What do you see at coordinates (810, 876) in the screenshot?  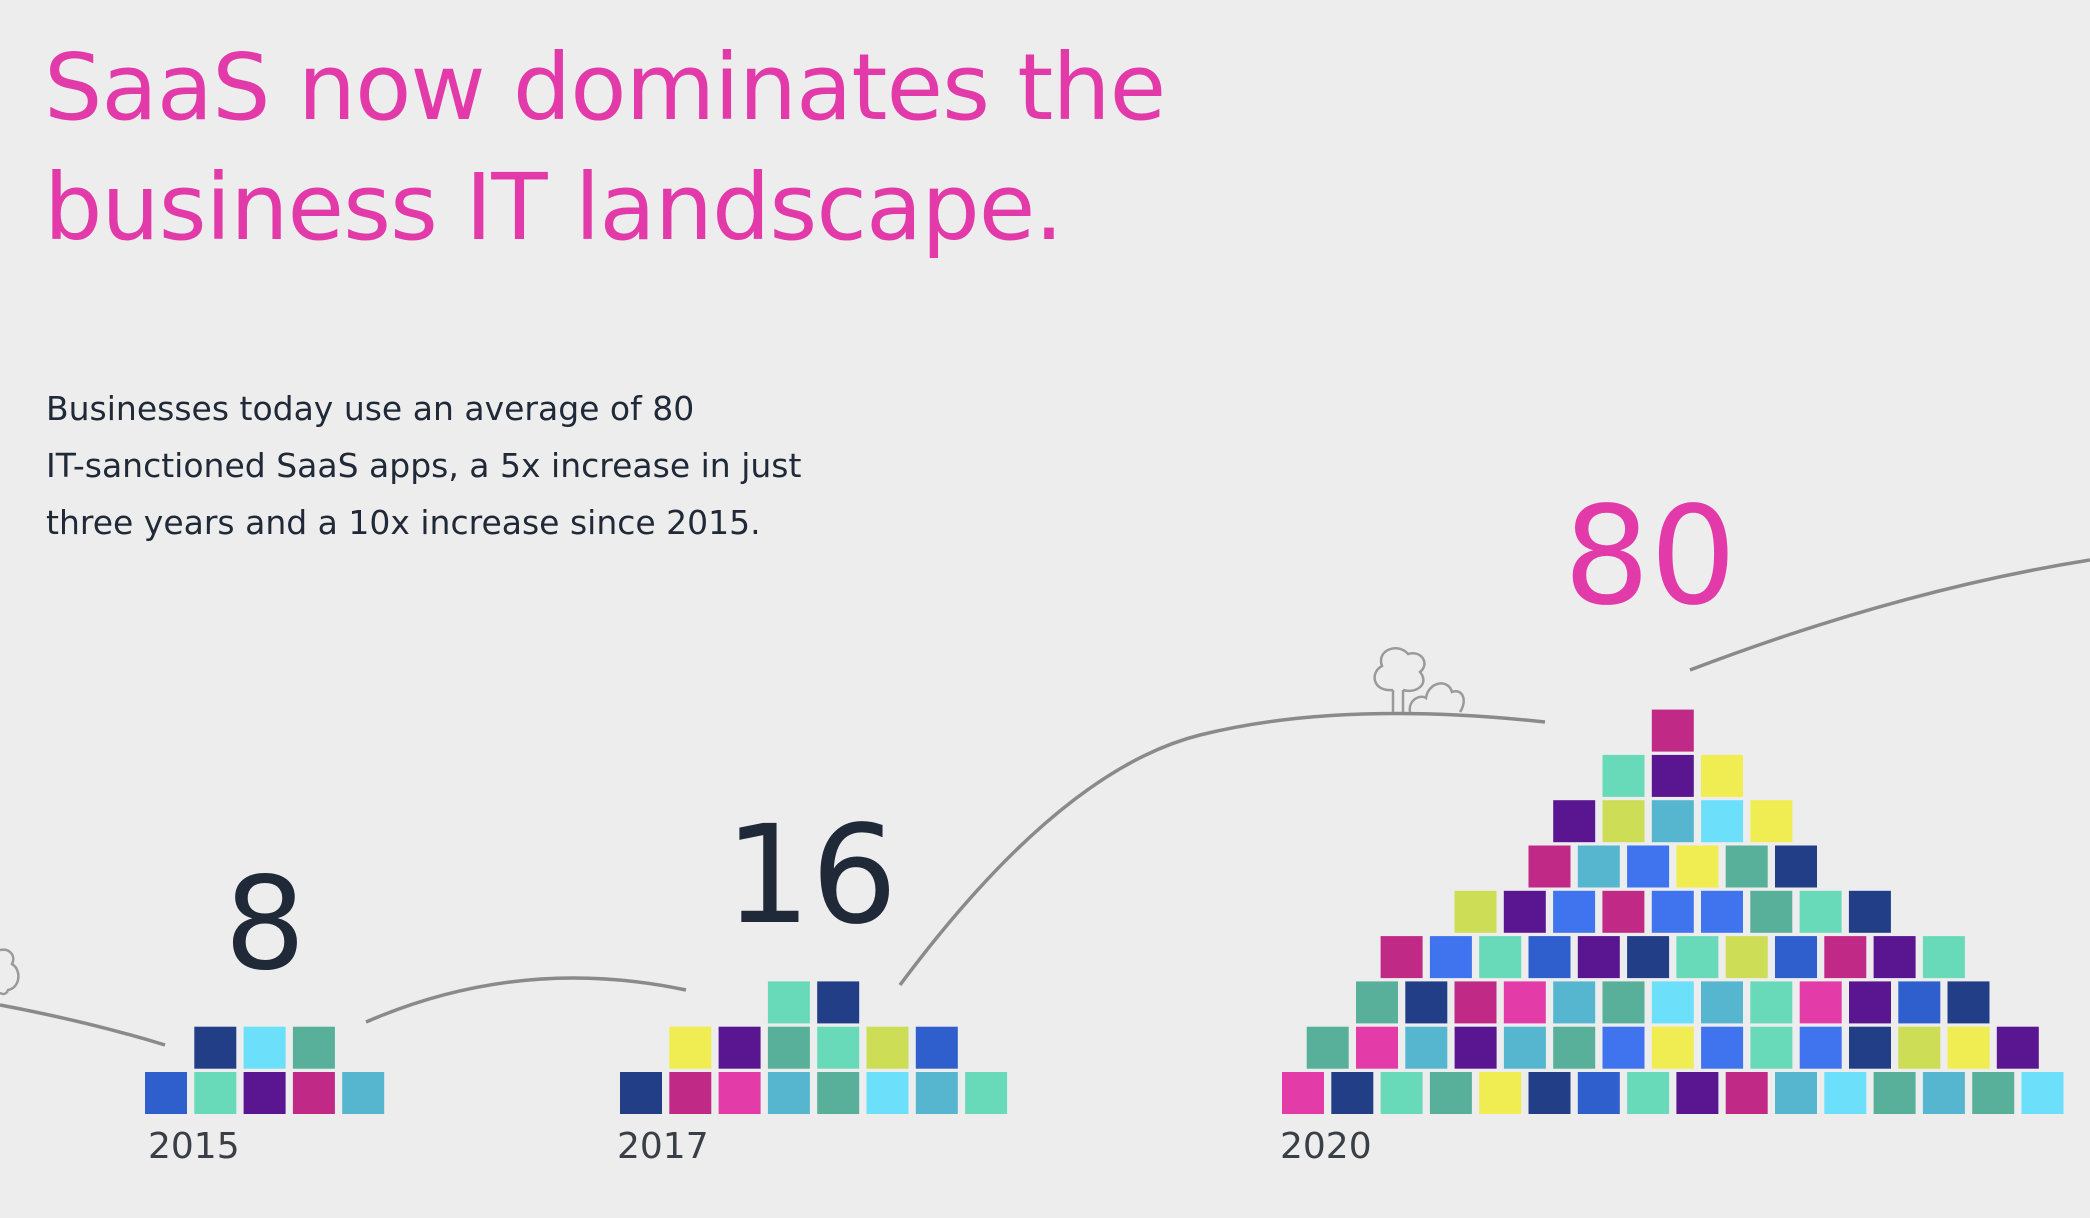 I see `value-label-2017: 16` at bounding box center [810, 876].